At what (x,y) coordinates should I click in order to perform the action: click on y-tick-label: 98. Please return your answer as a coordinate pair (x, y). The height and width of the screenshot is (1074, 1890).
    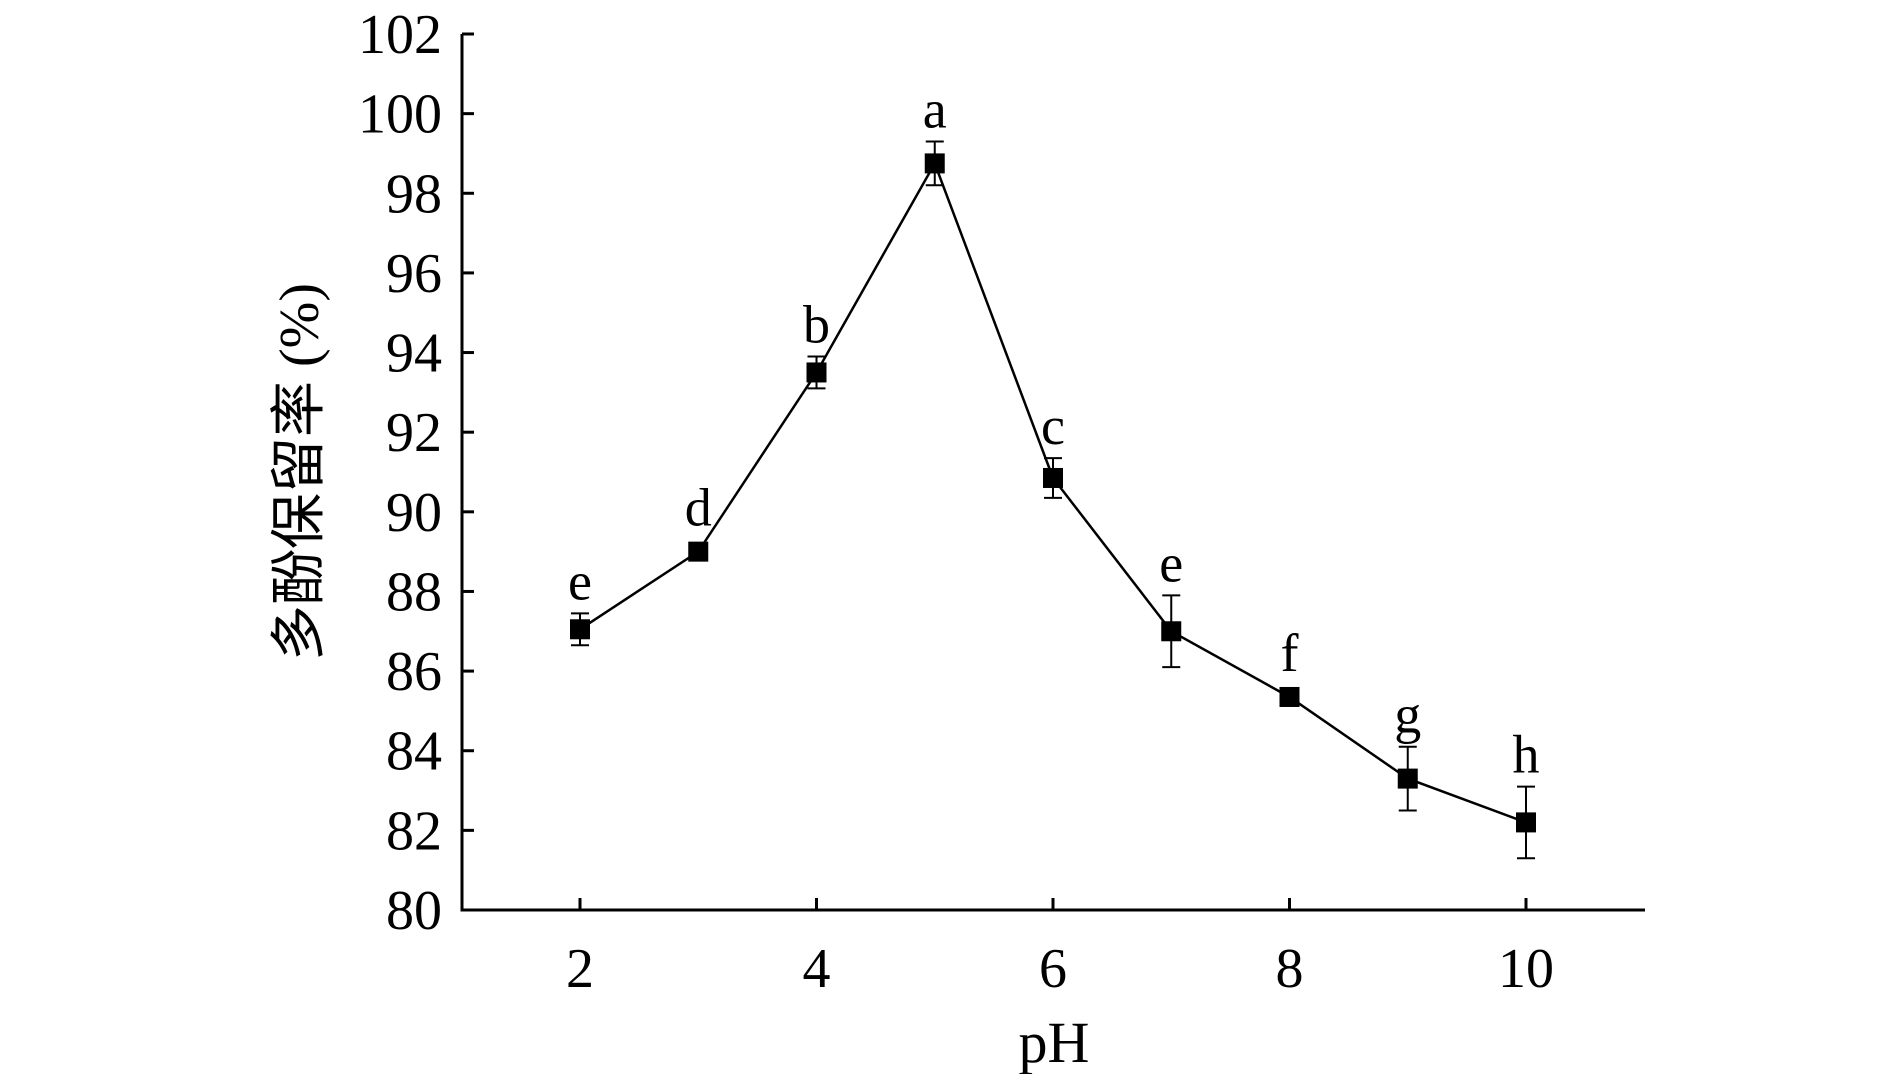
    Looking at the image, I should click on (414, 194).